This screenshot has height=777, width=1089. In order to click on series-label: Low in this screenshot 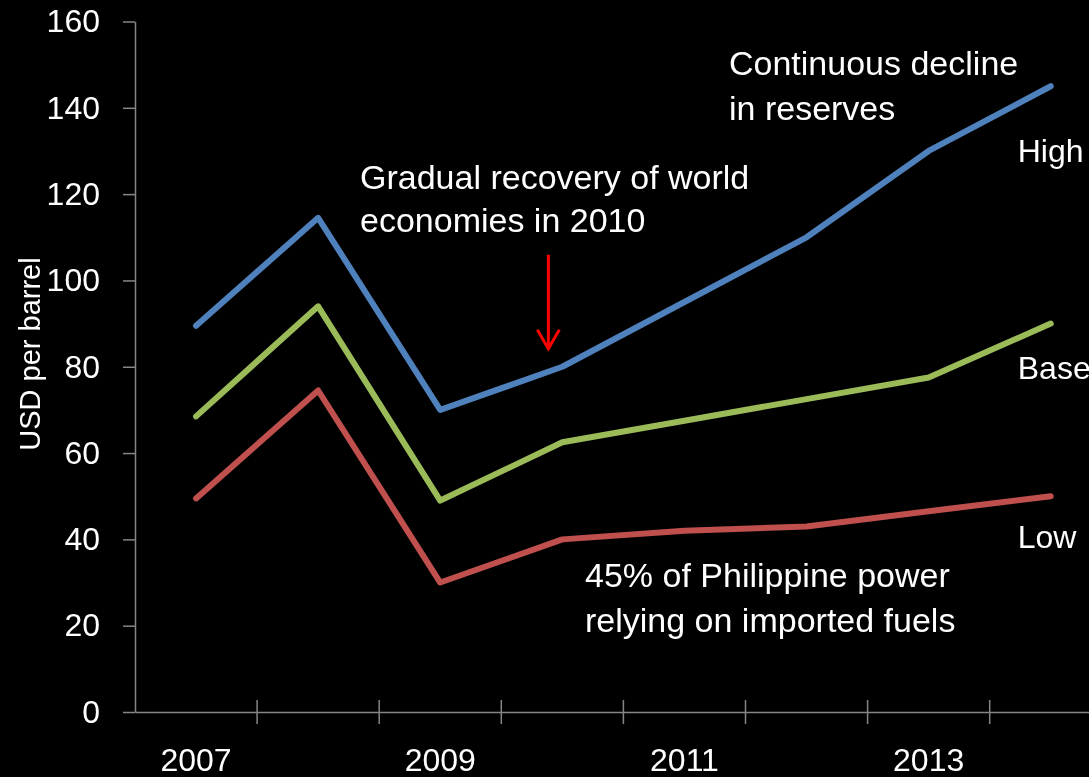, I will do `click(1047, 537)`.